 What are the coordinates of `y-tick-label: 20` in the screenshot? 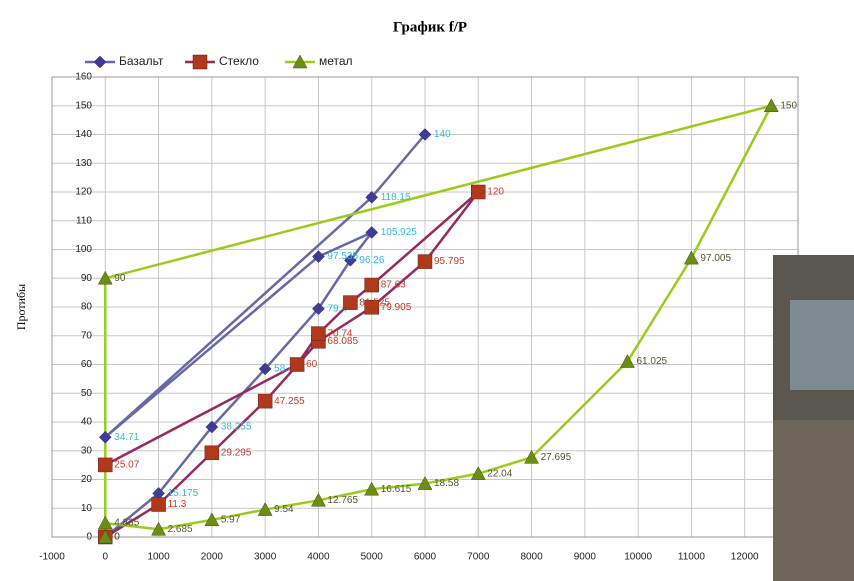 It's located at (87, 479).